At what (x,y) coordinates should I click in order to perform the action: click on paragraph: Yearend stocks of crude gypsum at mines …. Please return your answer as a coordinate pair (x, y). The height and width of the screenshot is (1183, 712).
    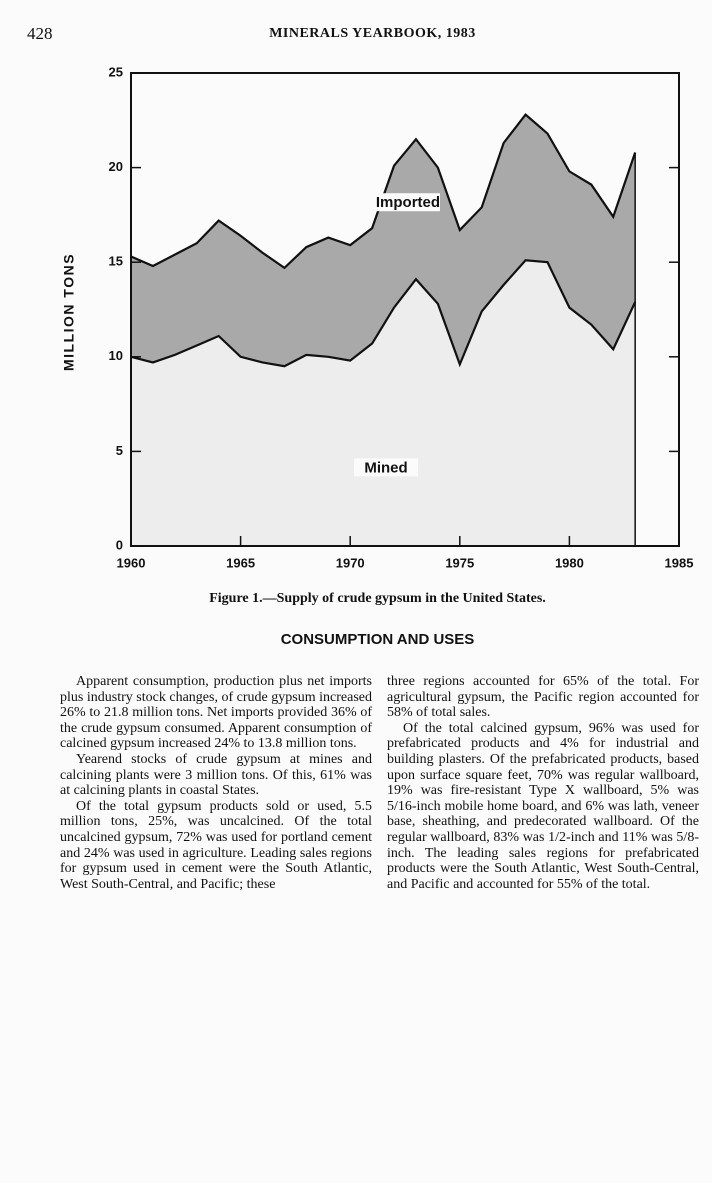
    Looking at the image, I should click on (216, 775).